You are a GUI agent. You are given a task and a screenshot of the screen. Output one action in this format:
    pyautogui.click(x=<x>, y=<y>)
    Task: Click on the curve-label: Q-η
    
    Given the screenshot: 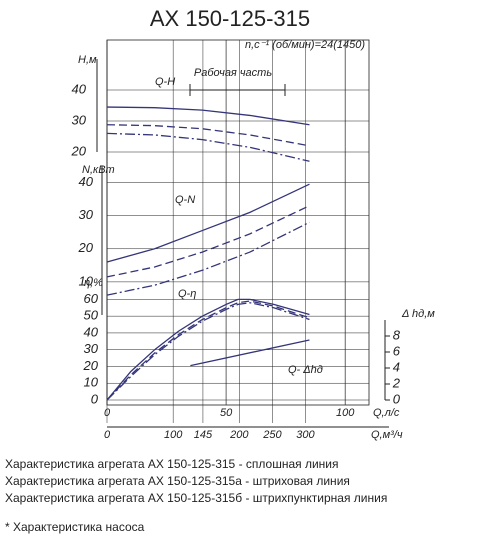 What is the action you would take?
    pyautogui.click(x=187, y=294)
    